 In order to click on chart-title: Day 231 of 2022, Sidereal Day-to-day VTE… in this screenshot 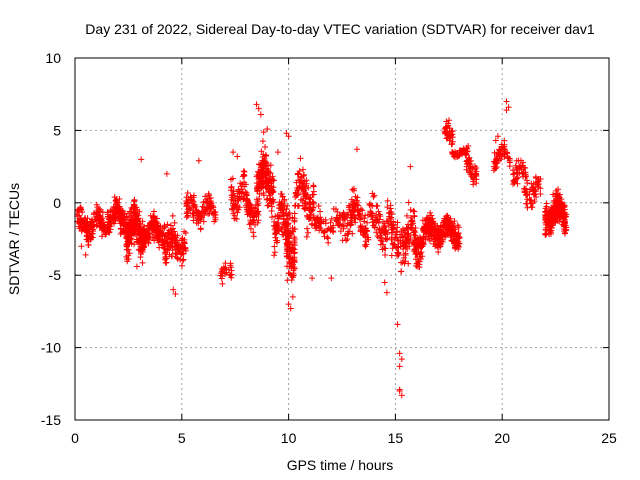, I will do `click(340, 29)`.